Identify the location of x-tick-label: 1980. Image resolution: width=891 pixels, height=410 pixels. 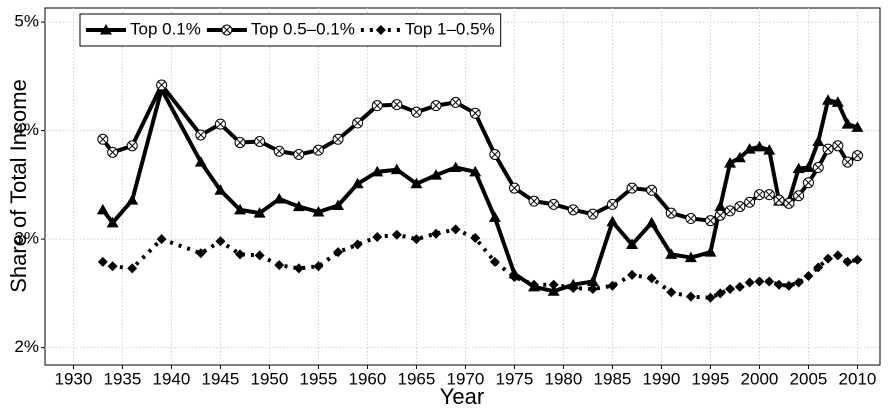
(564, 378).